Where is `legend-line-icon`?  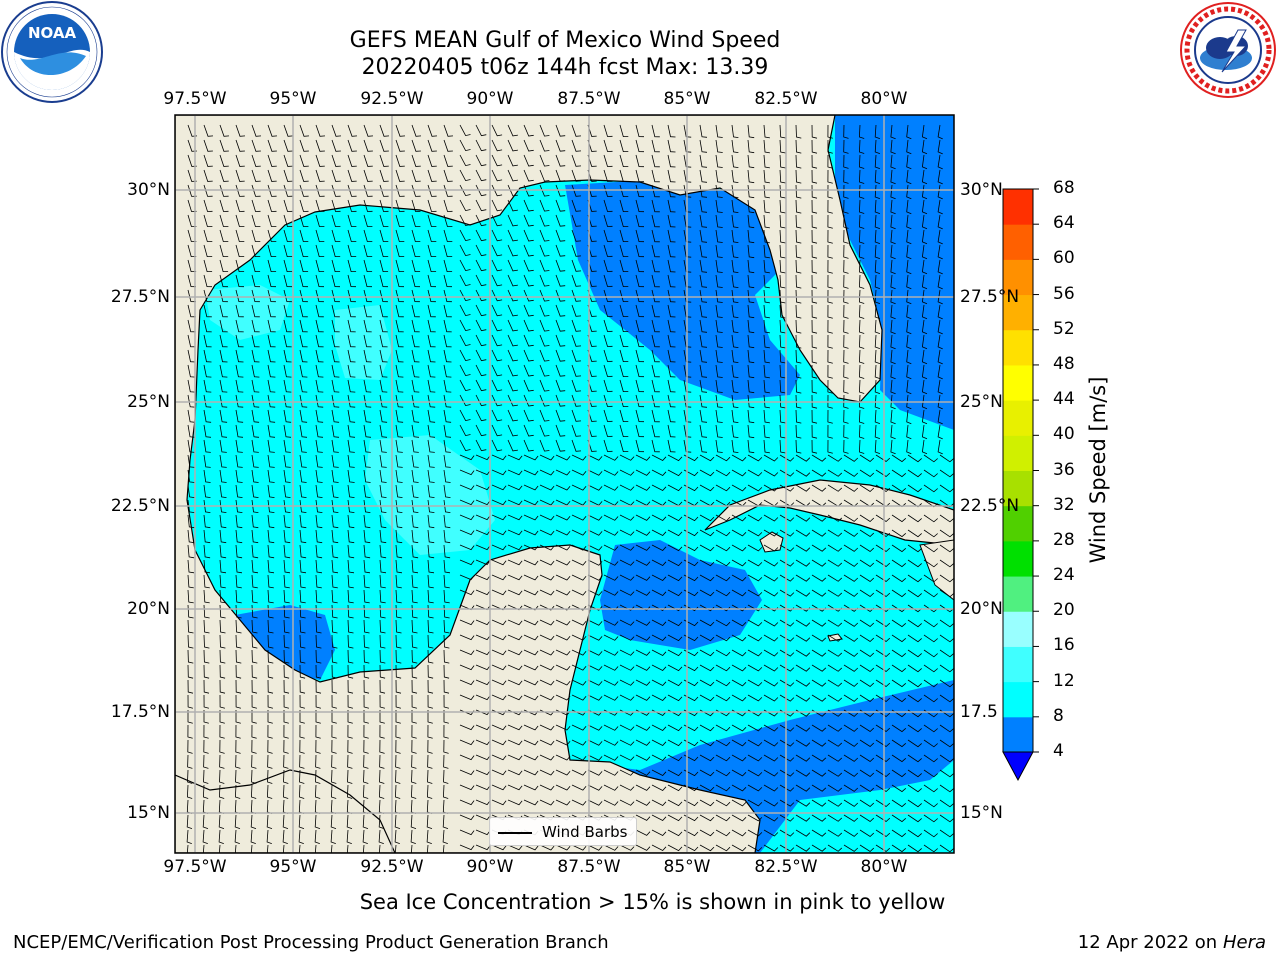
legend-line-icon is located at coordinates (515, 833).